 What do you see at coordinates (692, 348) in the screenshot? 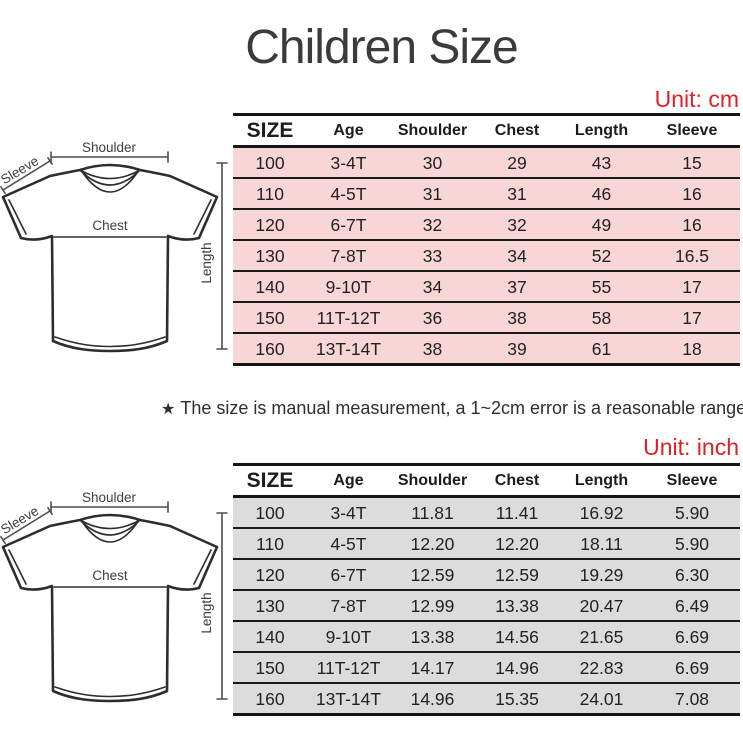
I see `cell-sleeve: 18` at bounding box center [692, 348].